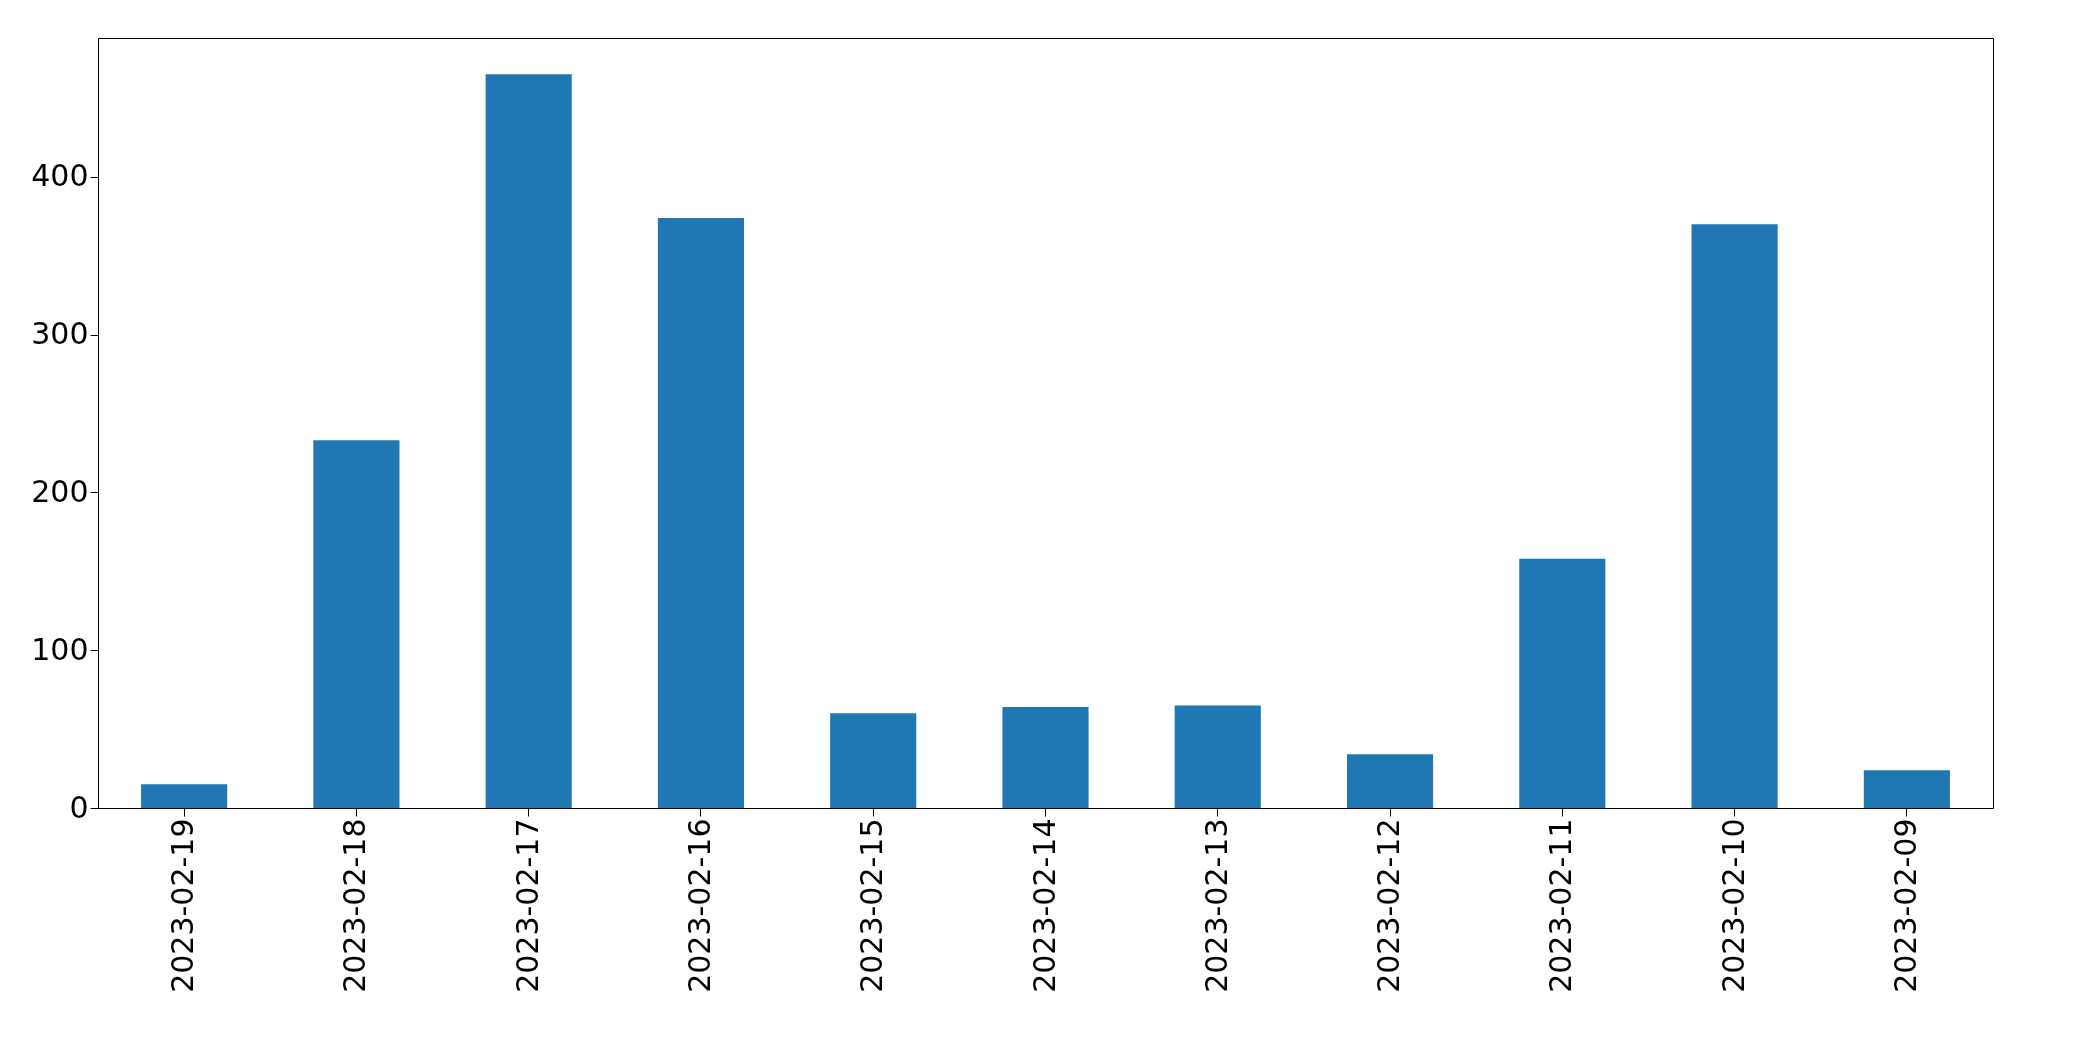 This screenshot has height=1061, width=2093. I want to click on y-tick-label: 0, so click(79, 807).